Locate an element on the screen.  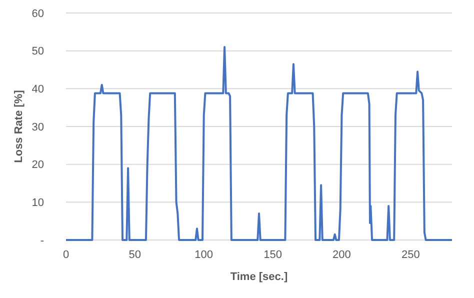
y-tick-label: 50 is located at coordinates (38, 52).